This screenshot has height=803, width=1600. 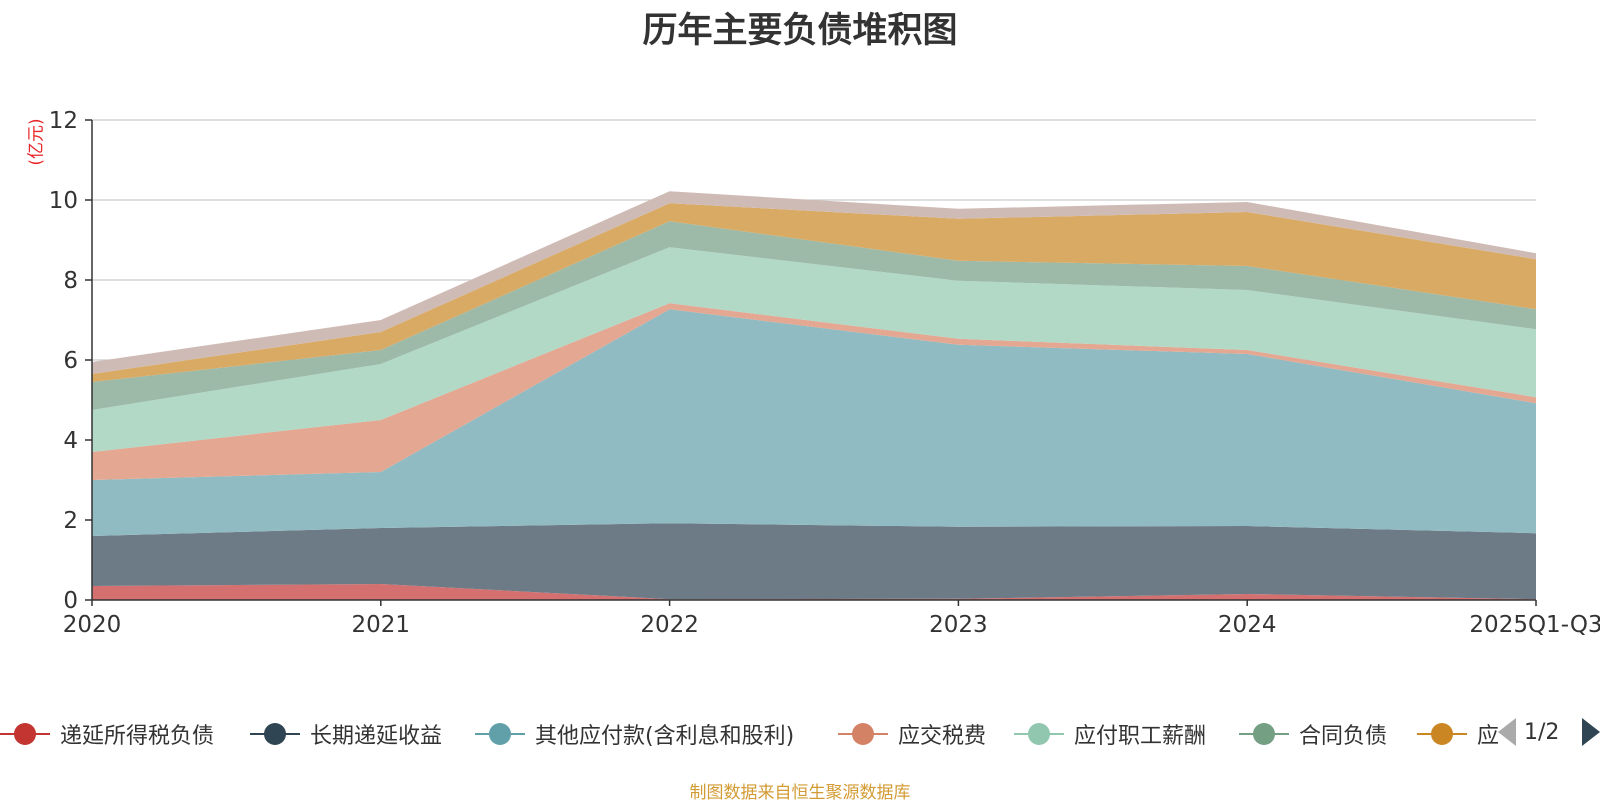 What do you see at coordinates (63, 121) in the screenshot?
I see `y-tick-label: 12` at bounding box center [63, 121].